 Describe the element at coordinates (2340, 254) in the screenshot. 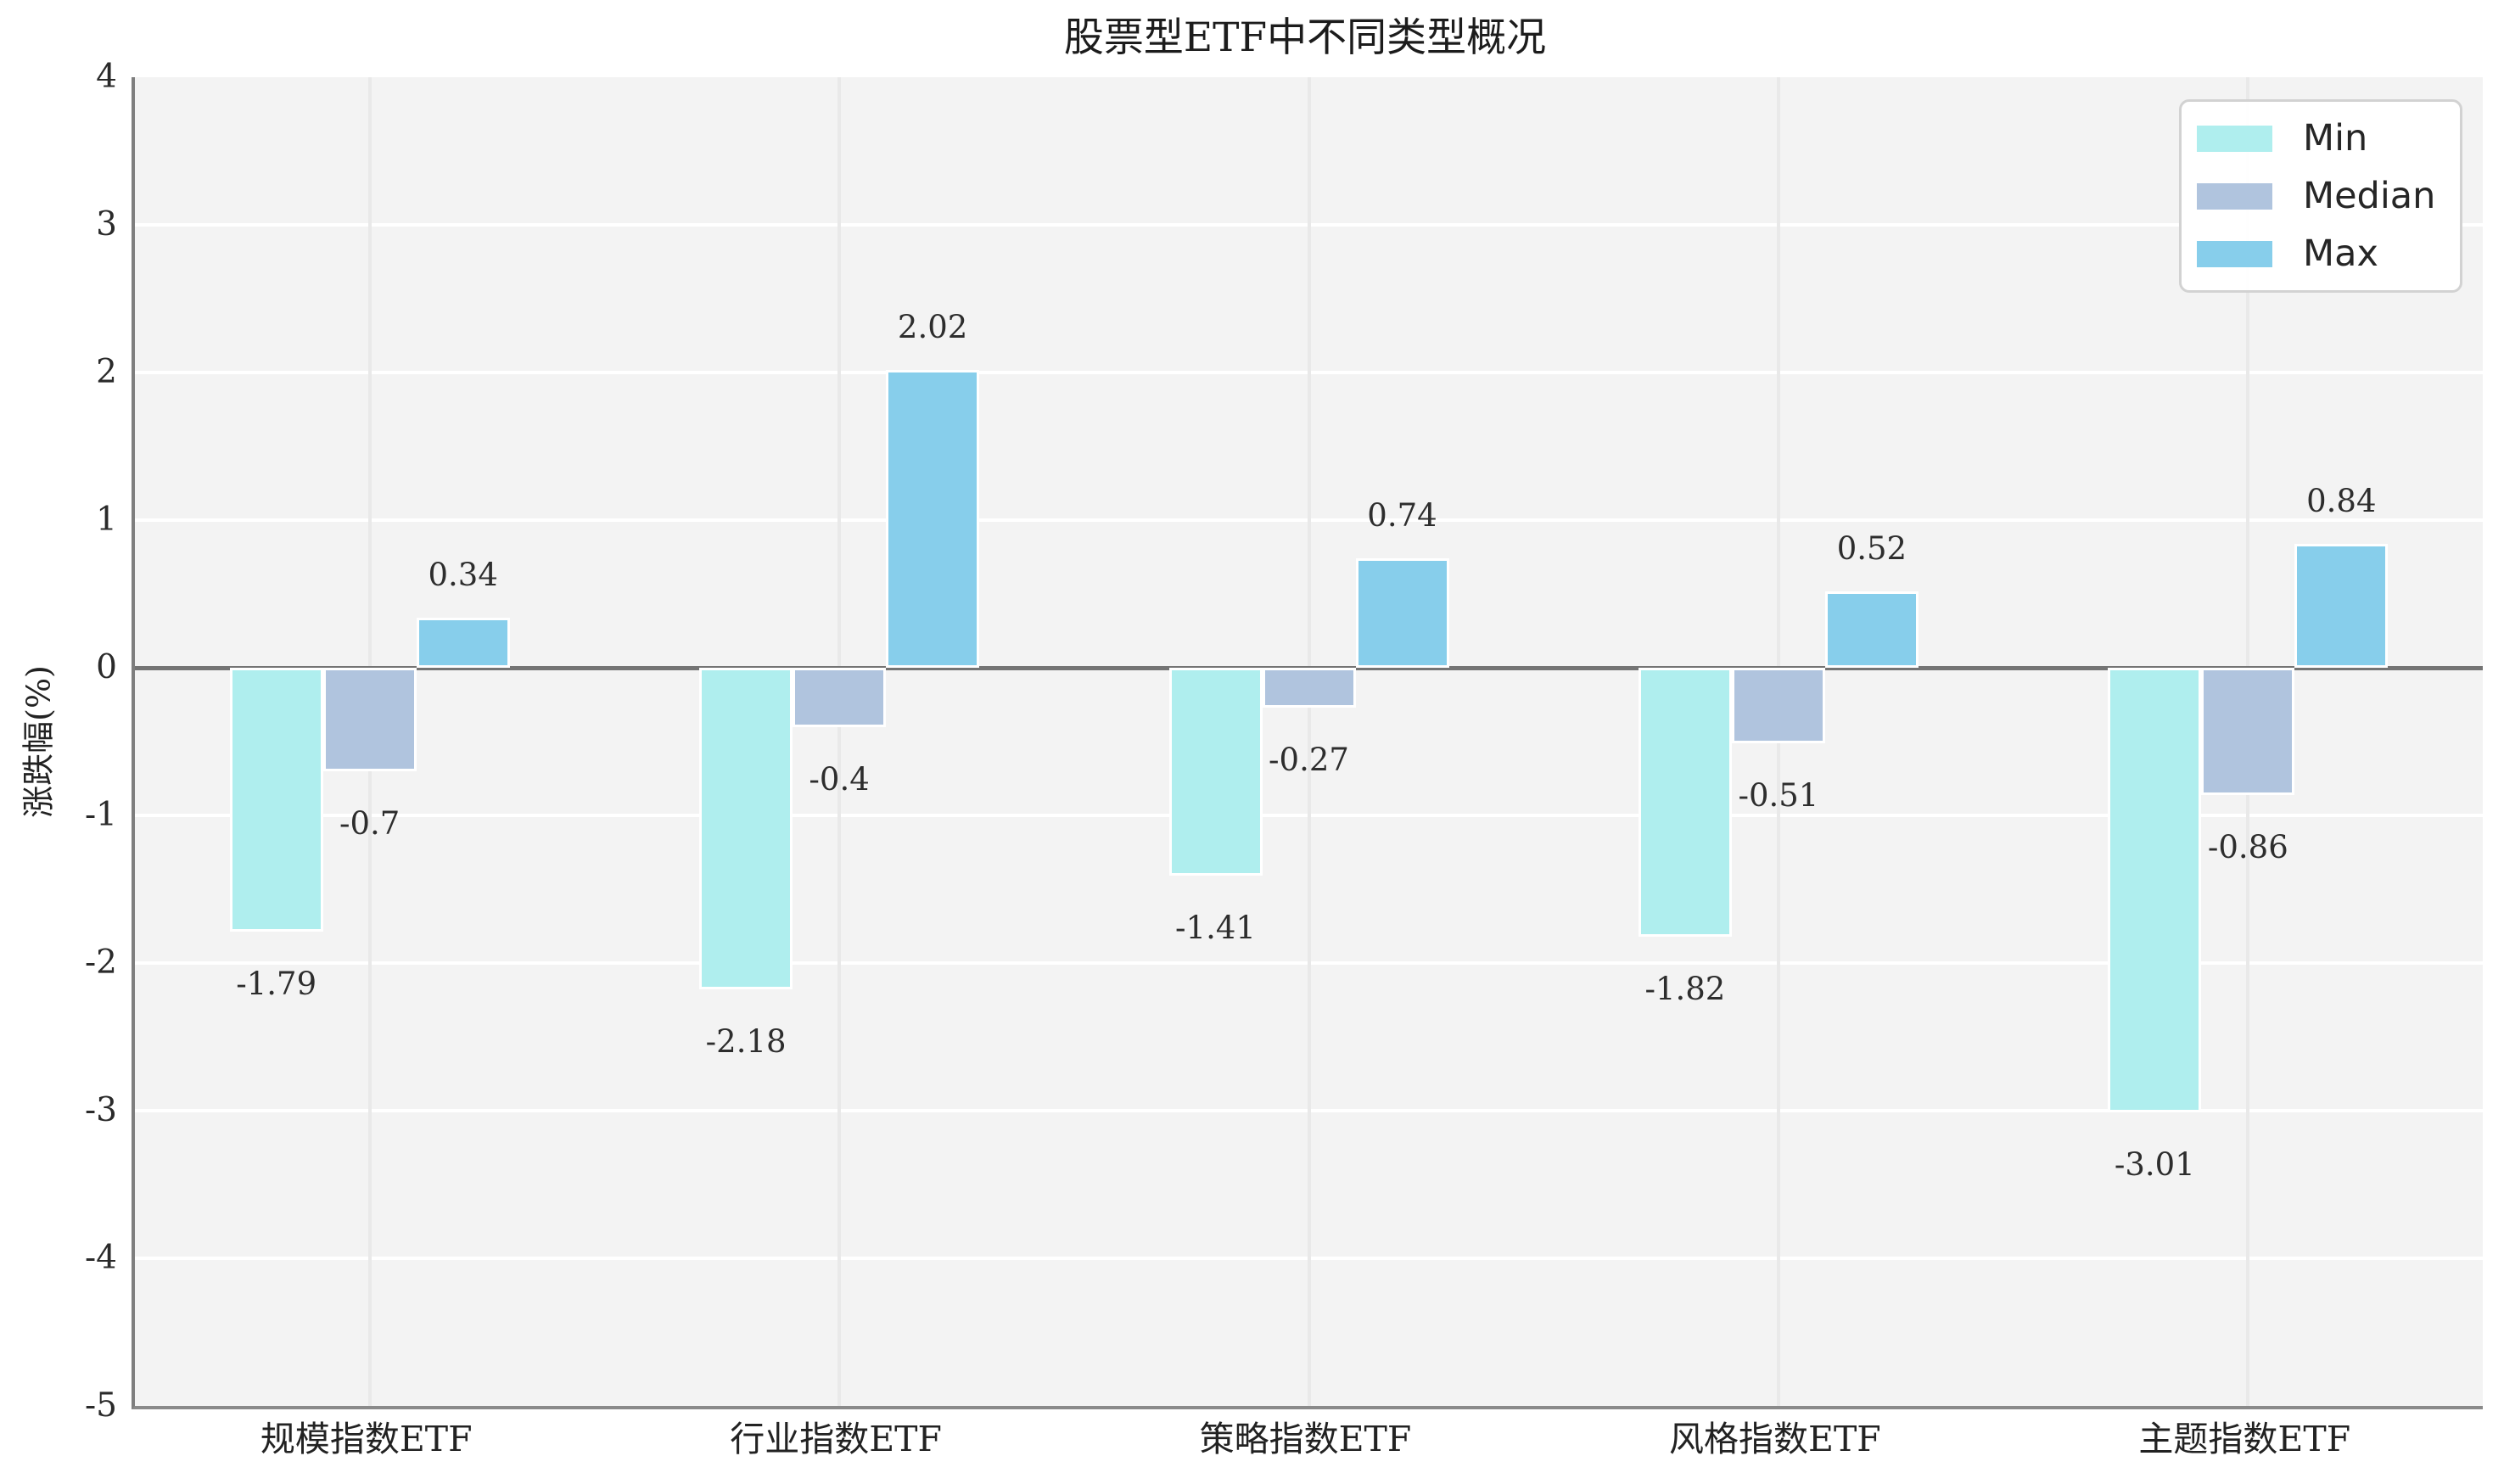

I see `legend-label-max: Max` at that location.